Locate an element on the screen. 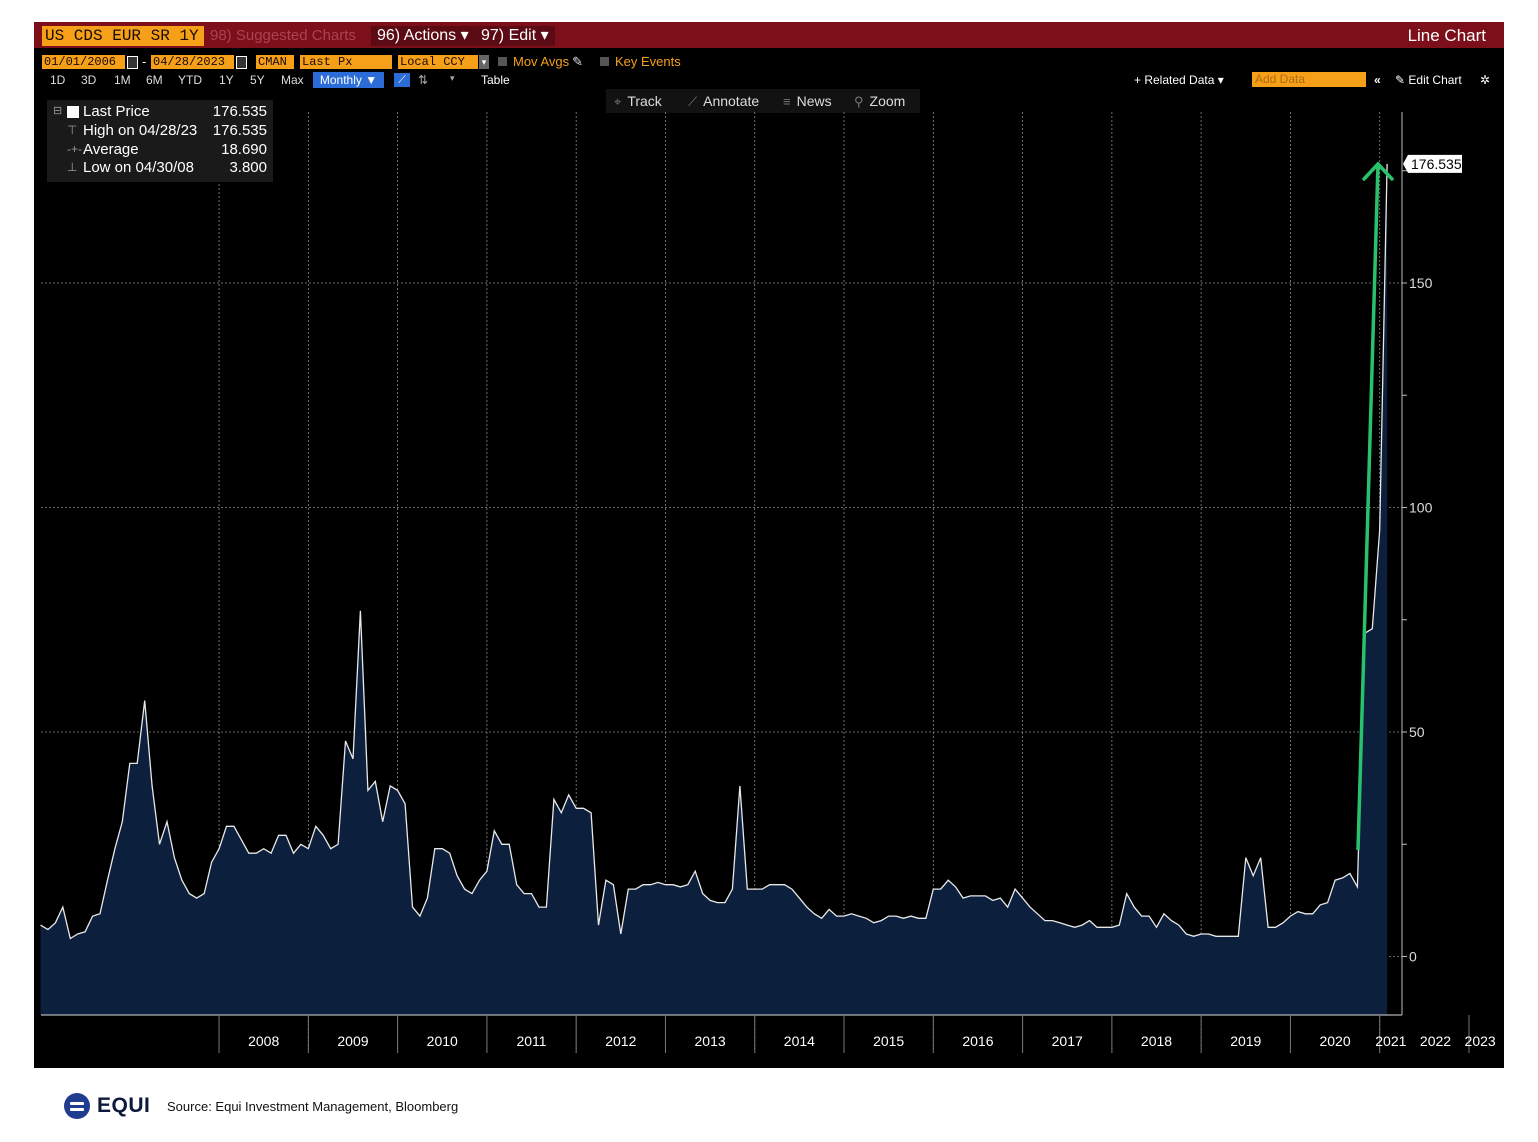 This screenshot has width=1538, height=1142. add-data-input: Add Data is located at coordinates (1309, 79).